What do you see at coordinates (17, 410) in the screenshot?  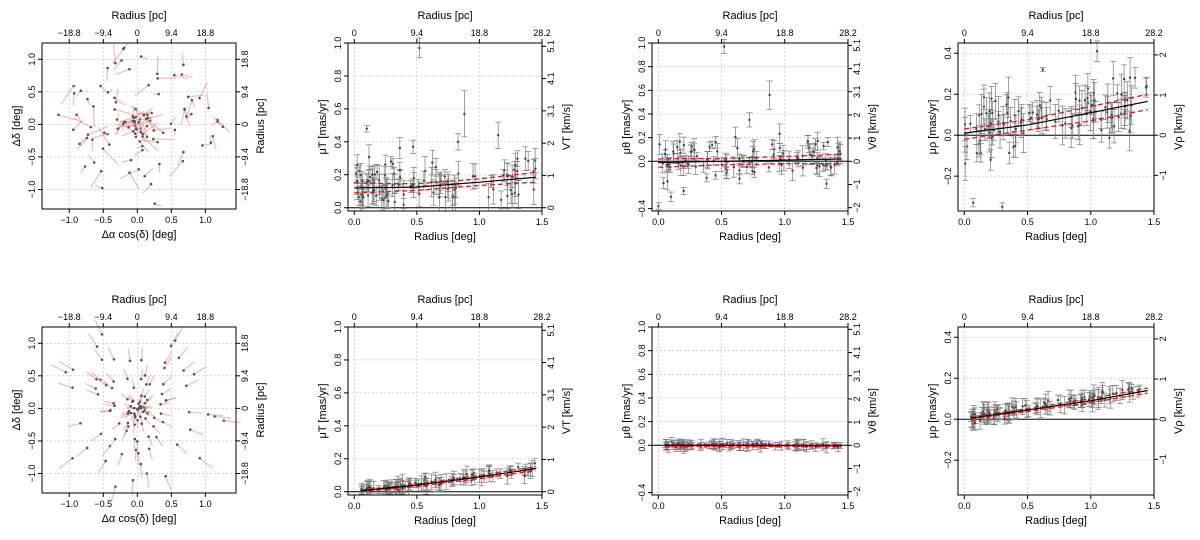 I see `y-axis-label: Δδ [deg]` at bounding box center [17, 410].